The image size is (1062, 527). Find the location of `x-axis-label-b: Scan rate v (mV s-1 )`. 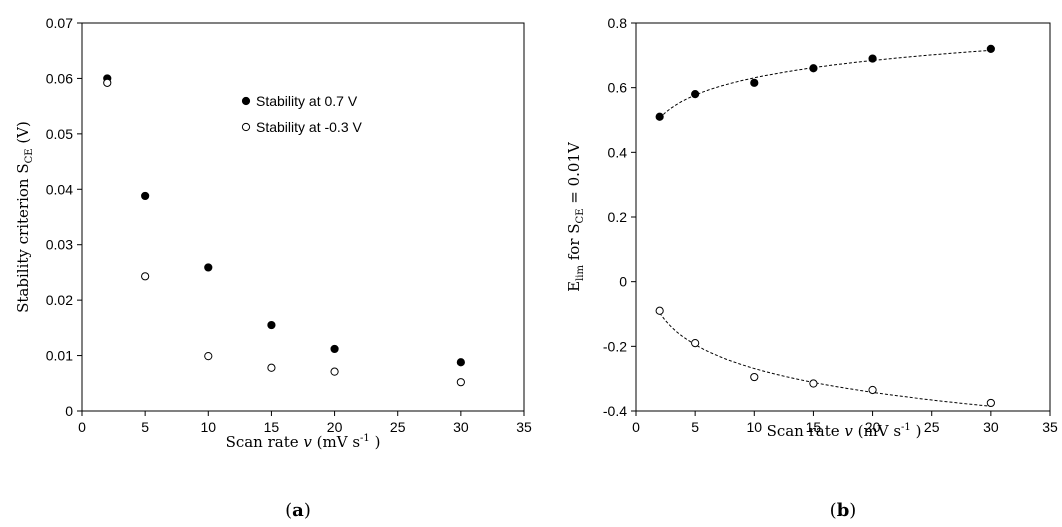

x-axis-label-b: Scan rate v (mV s-1 ) is located at coordinates (844, 431).